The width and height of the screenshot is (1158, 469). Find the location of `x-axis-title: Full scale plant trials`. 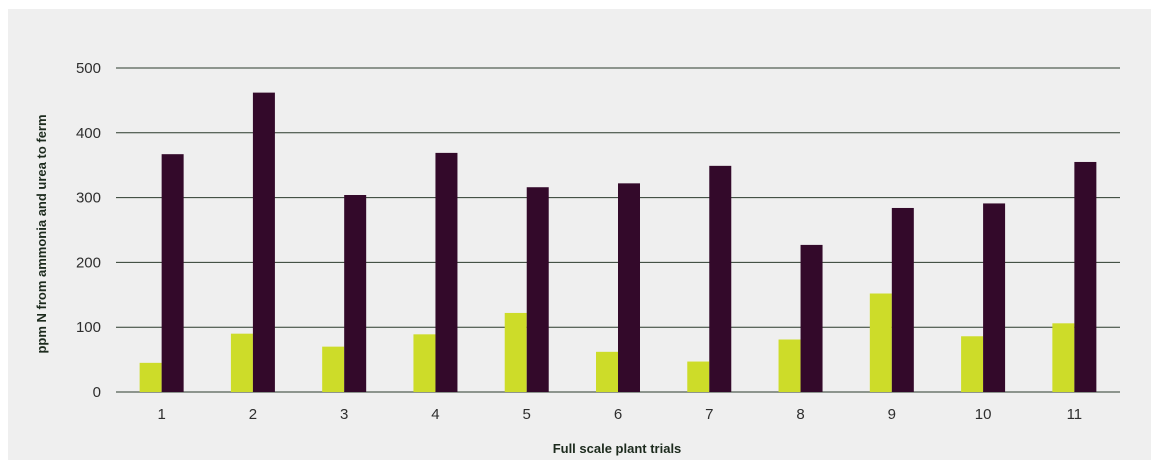

x-axis-title: Full scale plant trials is located at coordinates (617, 448).